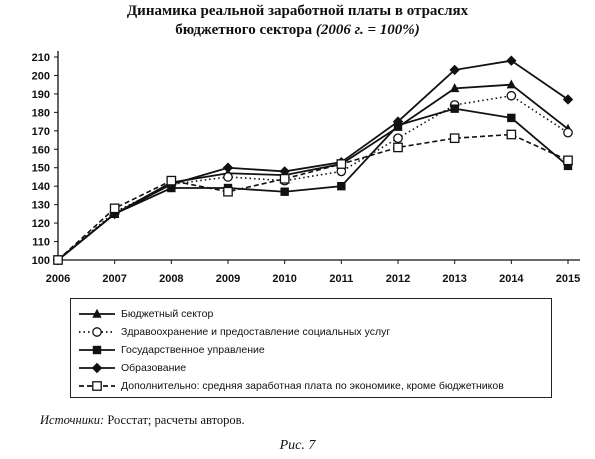 The width and height of the screenshot is (595, 459). What do you see at coordinates (72, 420) in the screenshot?
I see `source-label: Источники:` at bounding box center [72, 420].